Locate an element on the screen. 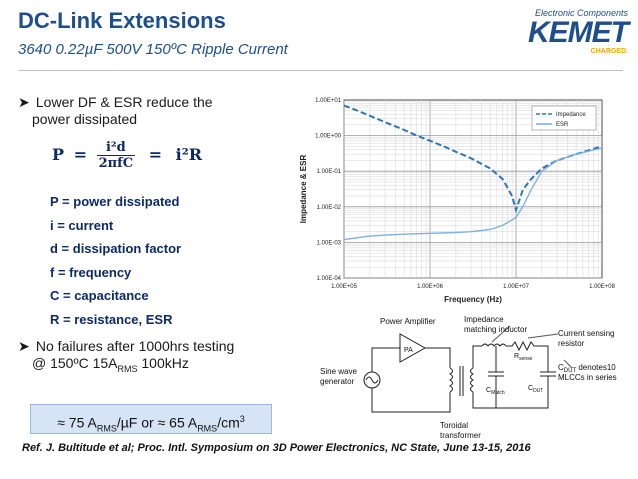 The image size is (638, 479). legend-label: Impedance is located at coordinates (571, 115).